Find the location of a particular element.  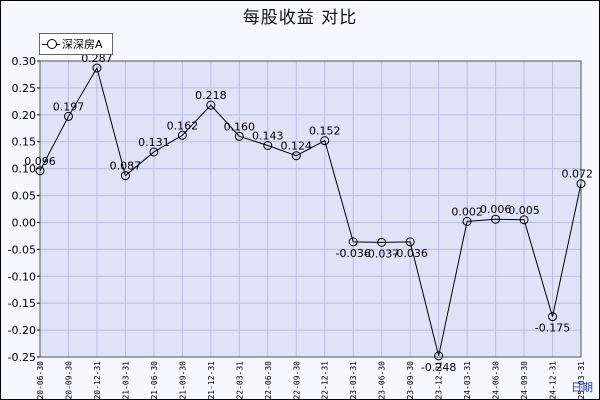

x-tick-label: 2021-03-31 is located at coordinates (125, 380).